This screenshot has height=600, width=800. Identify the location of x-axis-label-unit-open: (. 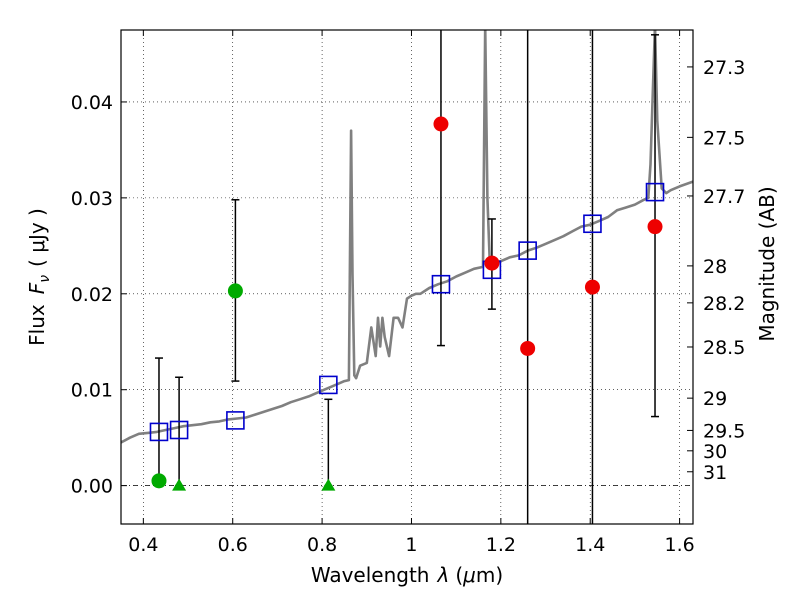
(459, 575).